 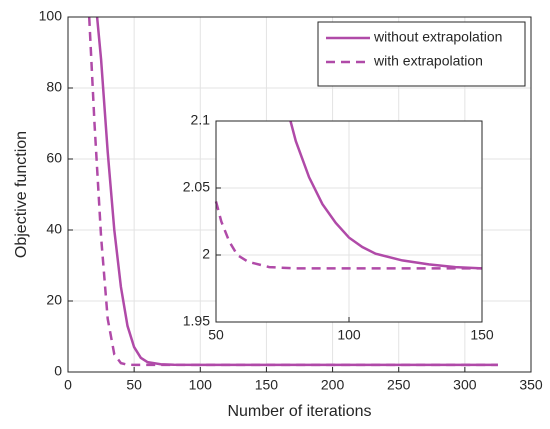 What do you see at coordinates (333, 385) in the screenshot?
I see `x-tick-label: 200` at bounding box center [333, 385].